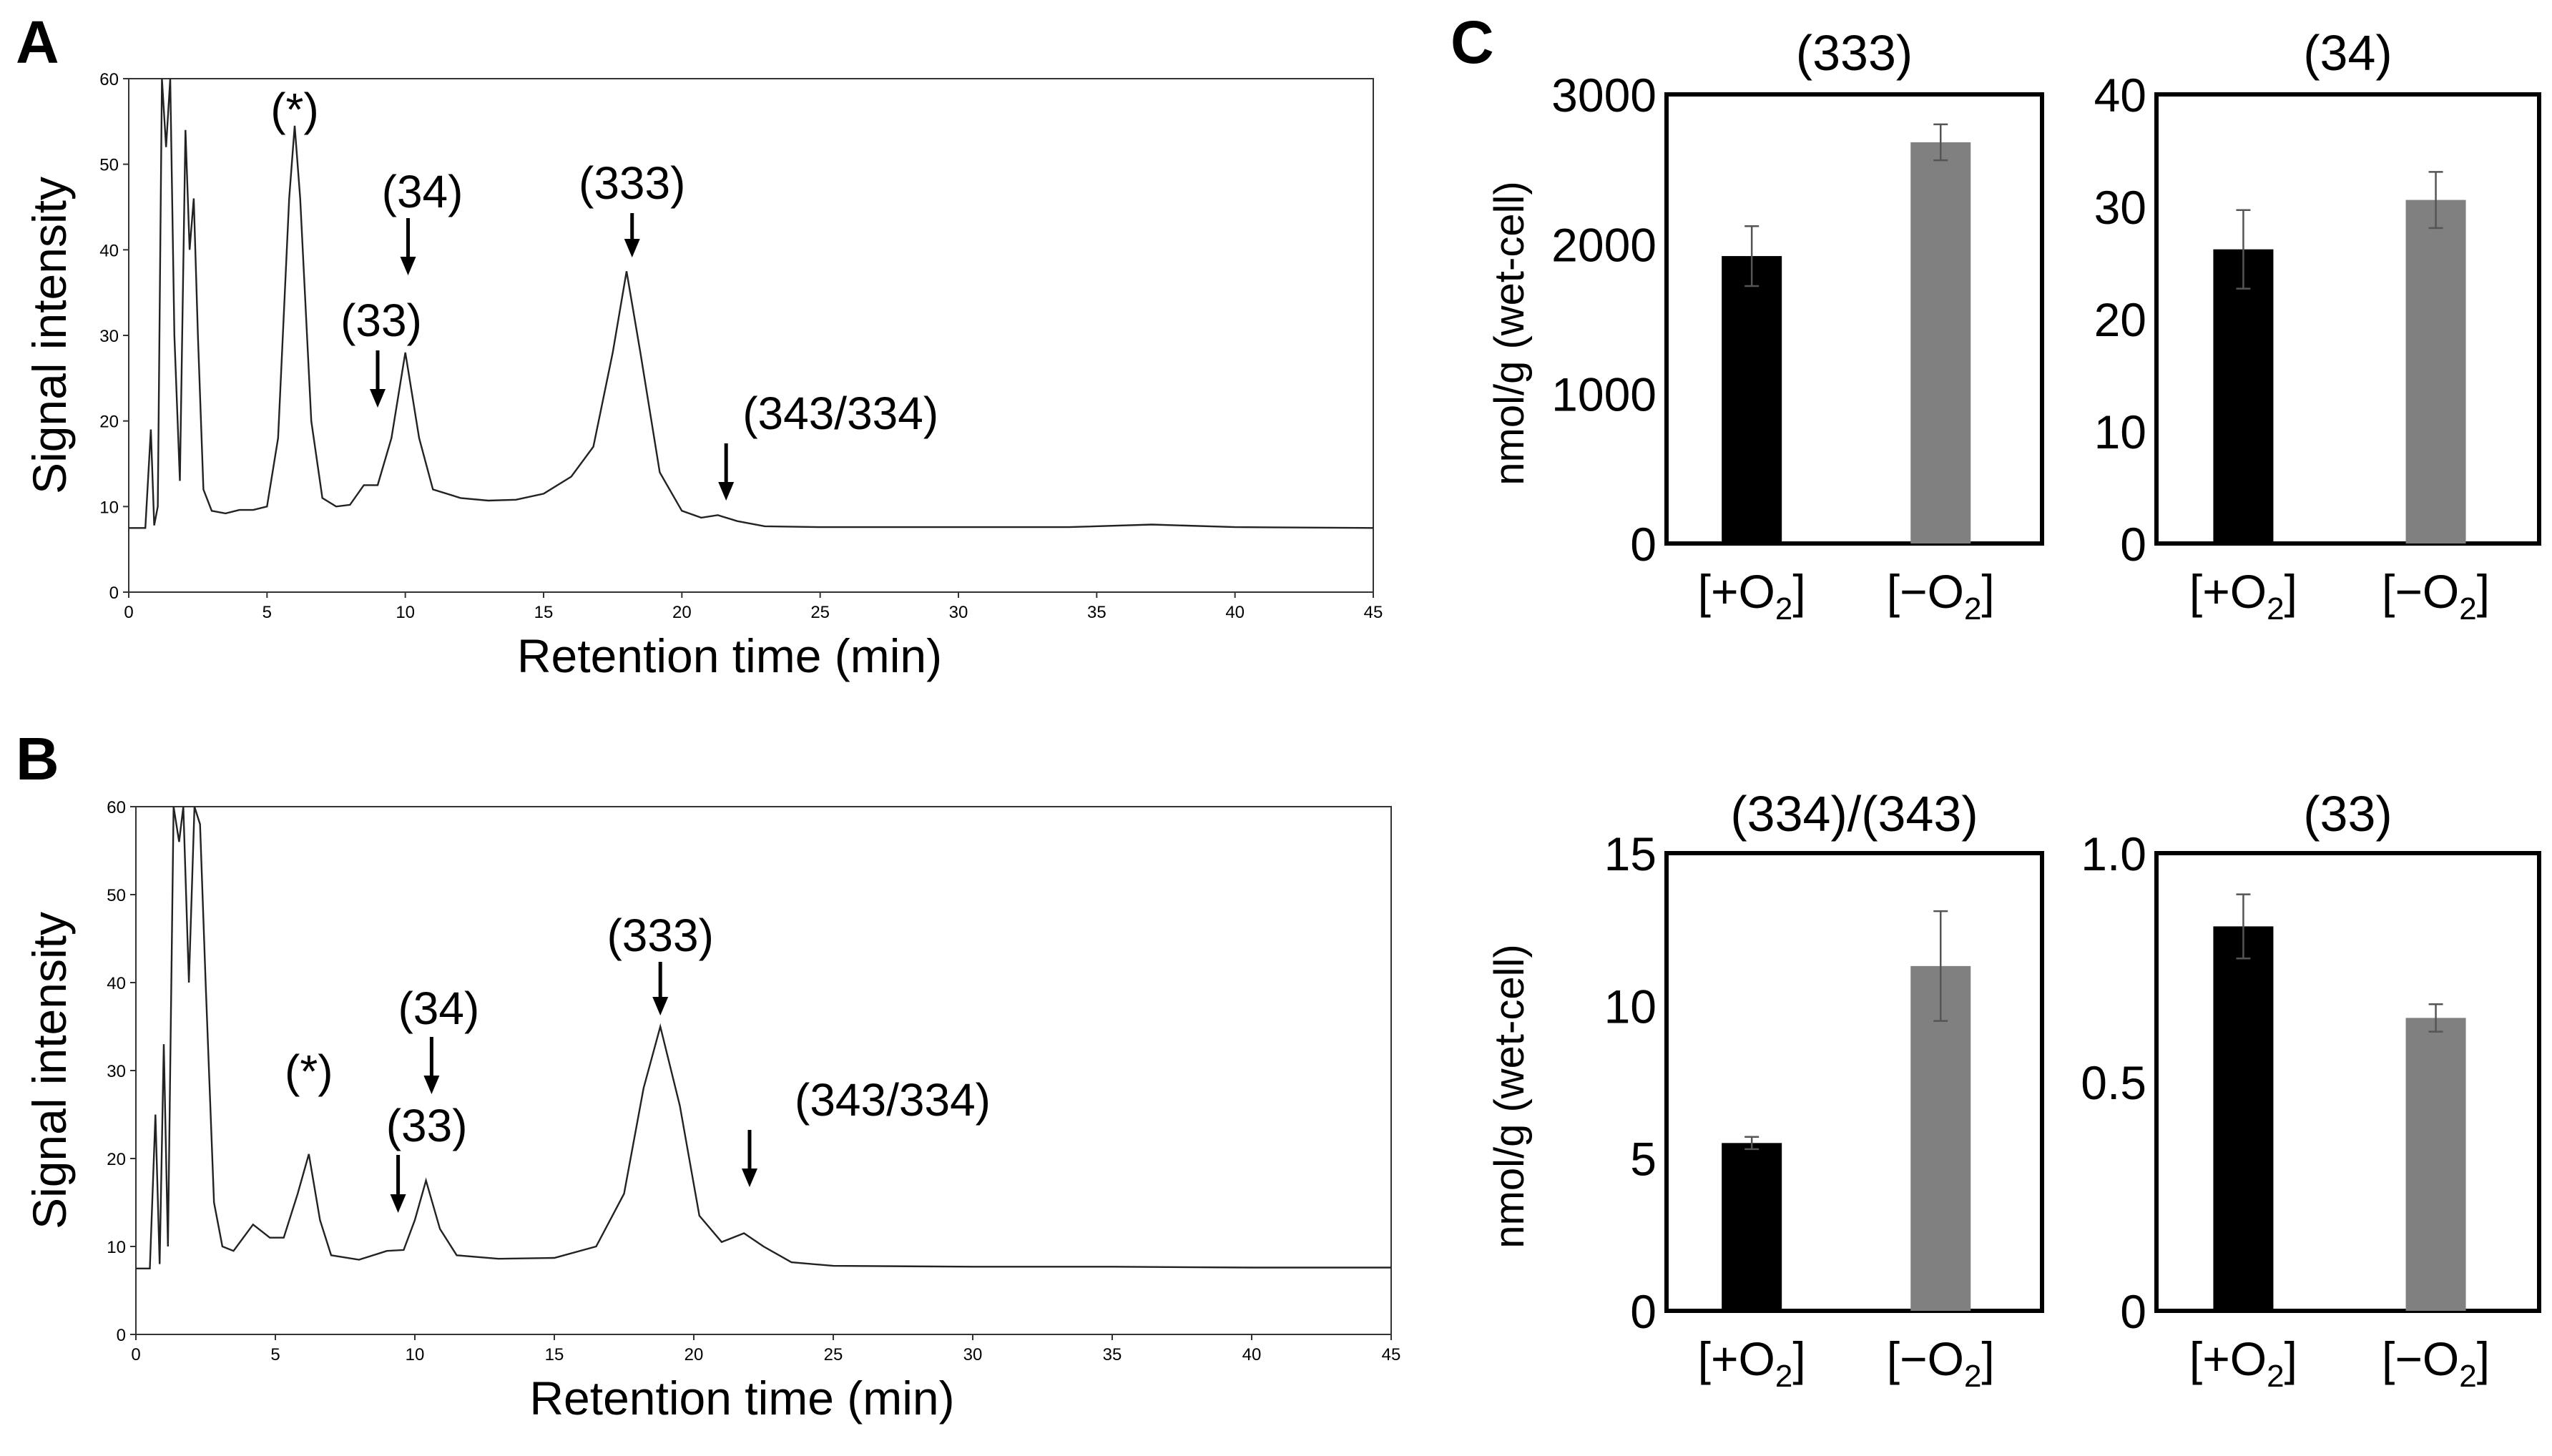 This screenshot has width=2552, height=1456. I want to click on bar-chart-title: (333), so click(1854, 53).